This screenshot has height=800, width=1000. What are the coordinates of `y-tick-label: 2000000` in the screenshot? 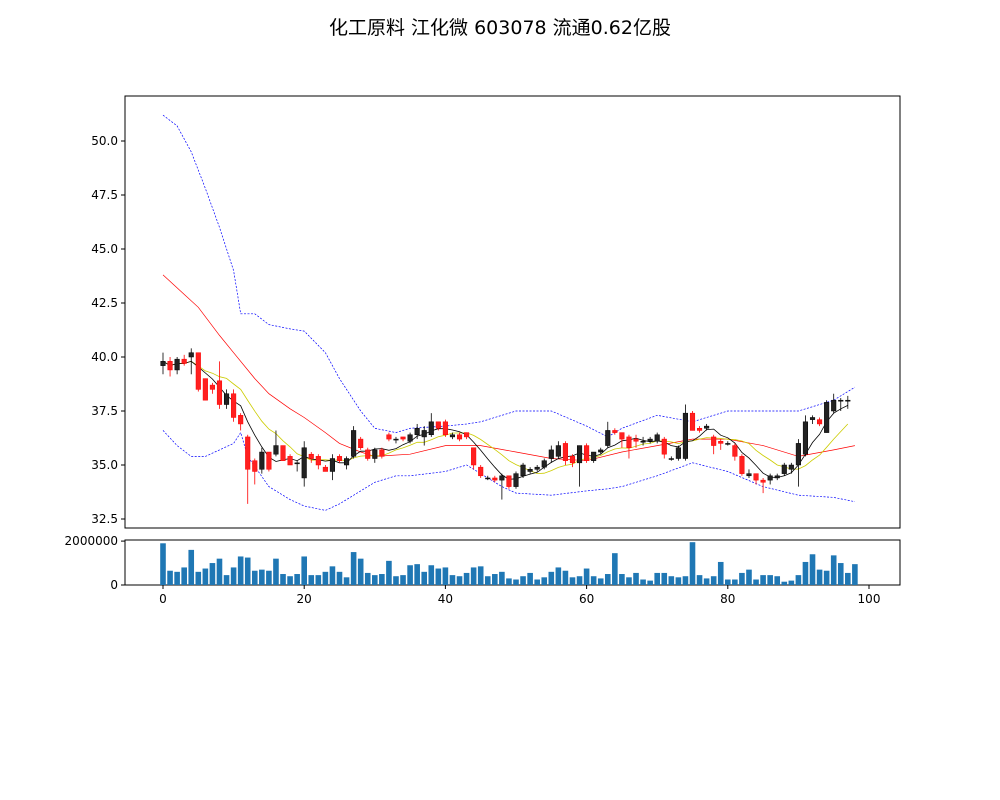 It's located at (91, 541).